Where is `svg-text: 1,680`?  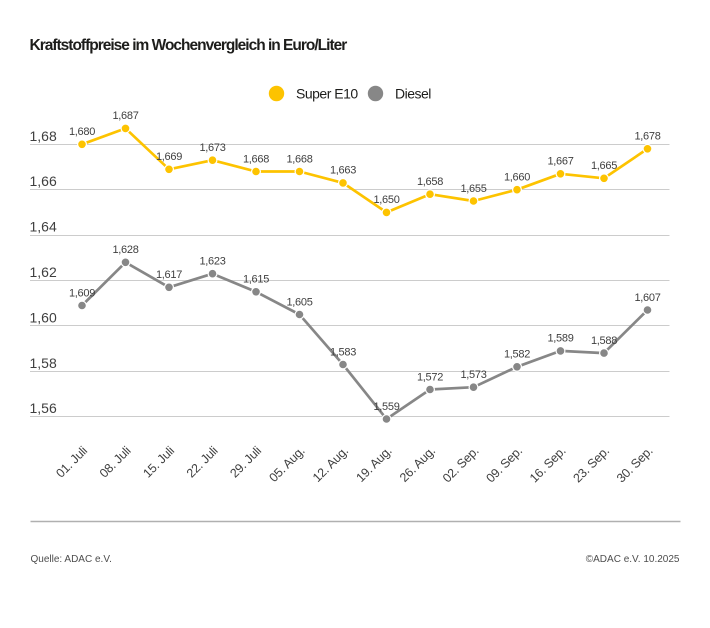
svg-text: 1,680 is located at coordinates (82, 132).